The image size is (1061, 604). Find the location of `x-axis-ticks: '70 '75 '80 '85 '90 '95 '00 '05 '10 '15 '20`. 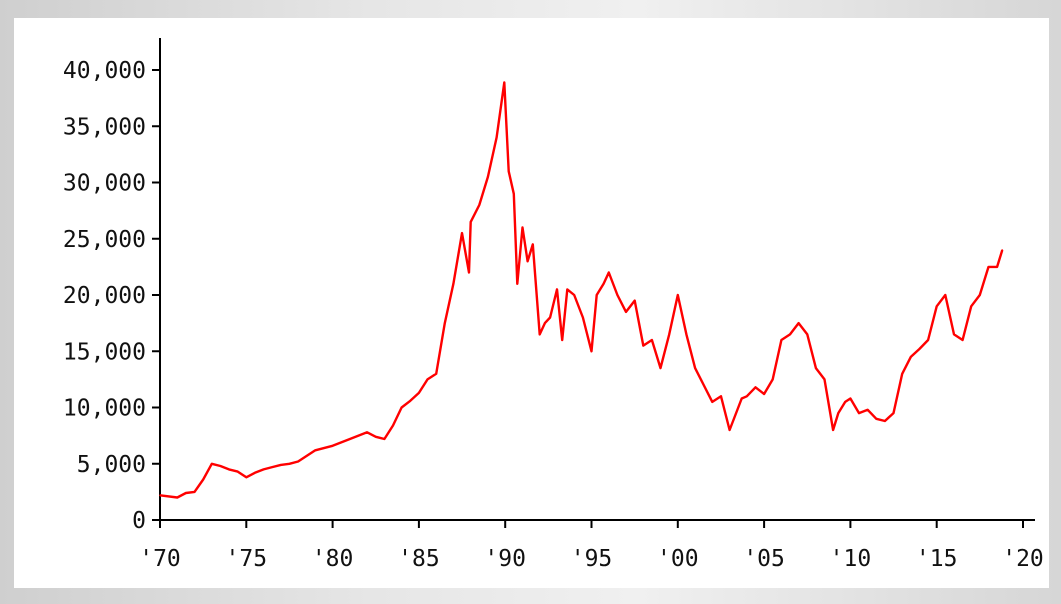

x-axis-ticks: '70 '75 '80 '85 '90 '95 '00 '05 '10 '15 '20 is located at coordinates (591, 546).